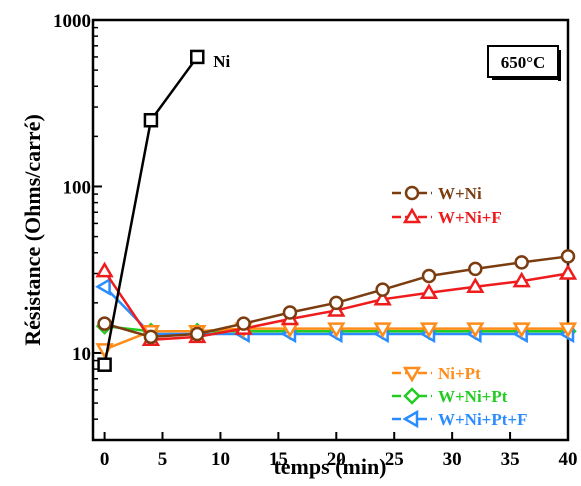  Describe the element at coordinates (81, 354) in the screenshot. I see `y-tick-label: 10` at that location.